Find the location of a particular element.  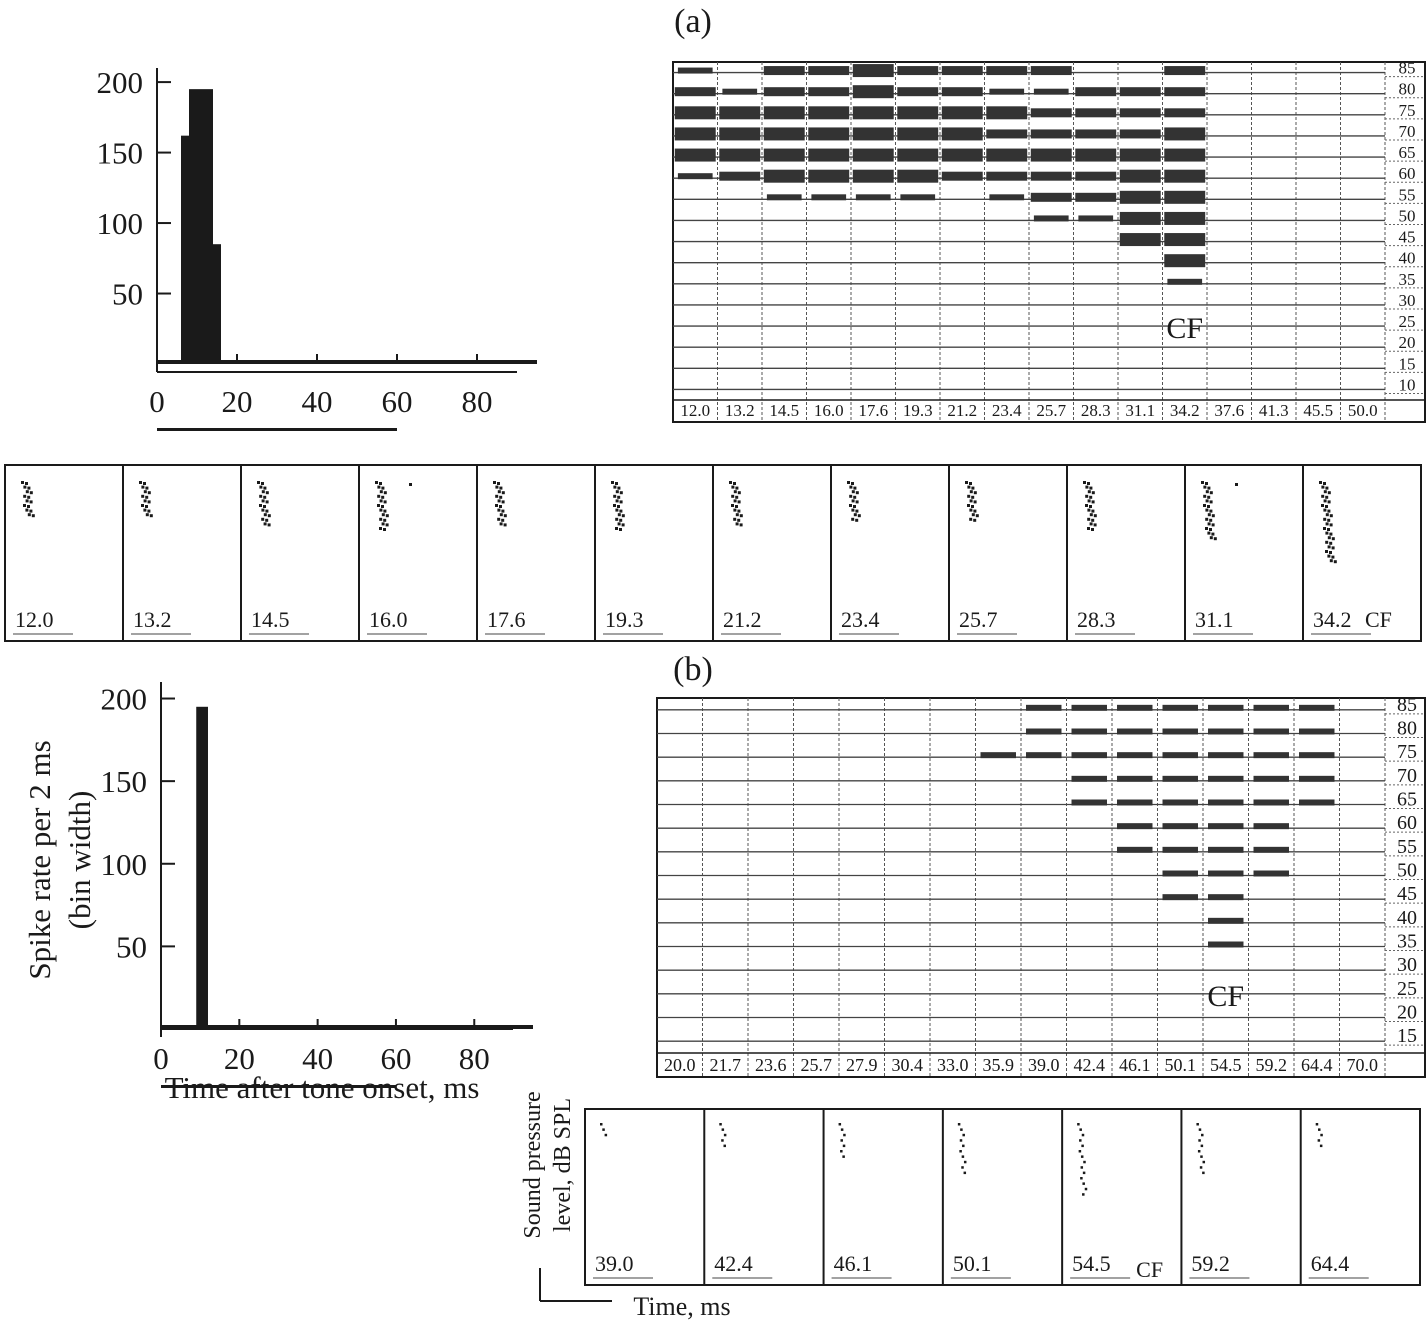

level-label: 15 is located at coordinates (1407, 363).